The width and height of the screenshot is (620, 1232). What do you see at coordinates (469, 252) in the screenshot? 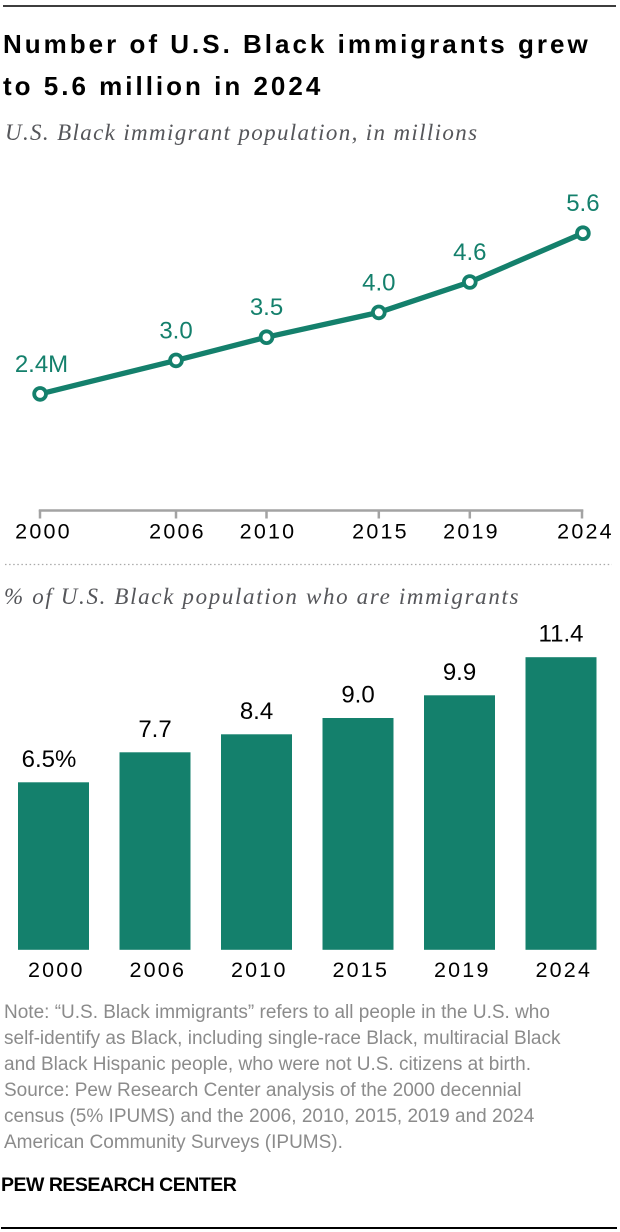
I see `svg-text: 4.6` at bounding box center [469, 252].